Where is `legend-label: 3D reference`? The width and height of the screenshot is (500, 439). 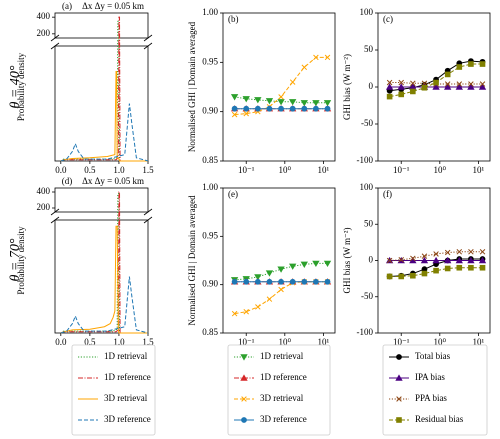 legend-label: 3D reference is located at coordinates (283, 419).